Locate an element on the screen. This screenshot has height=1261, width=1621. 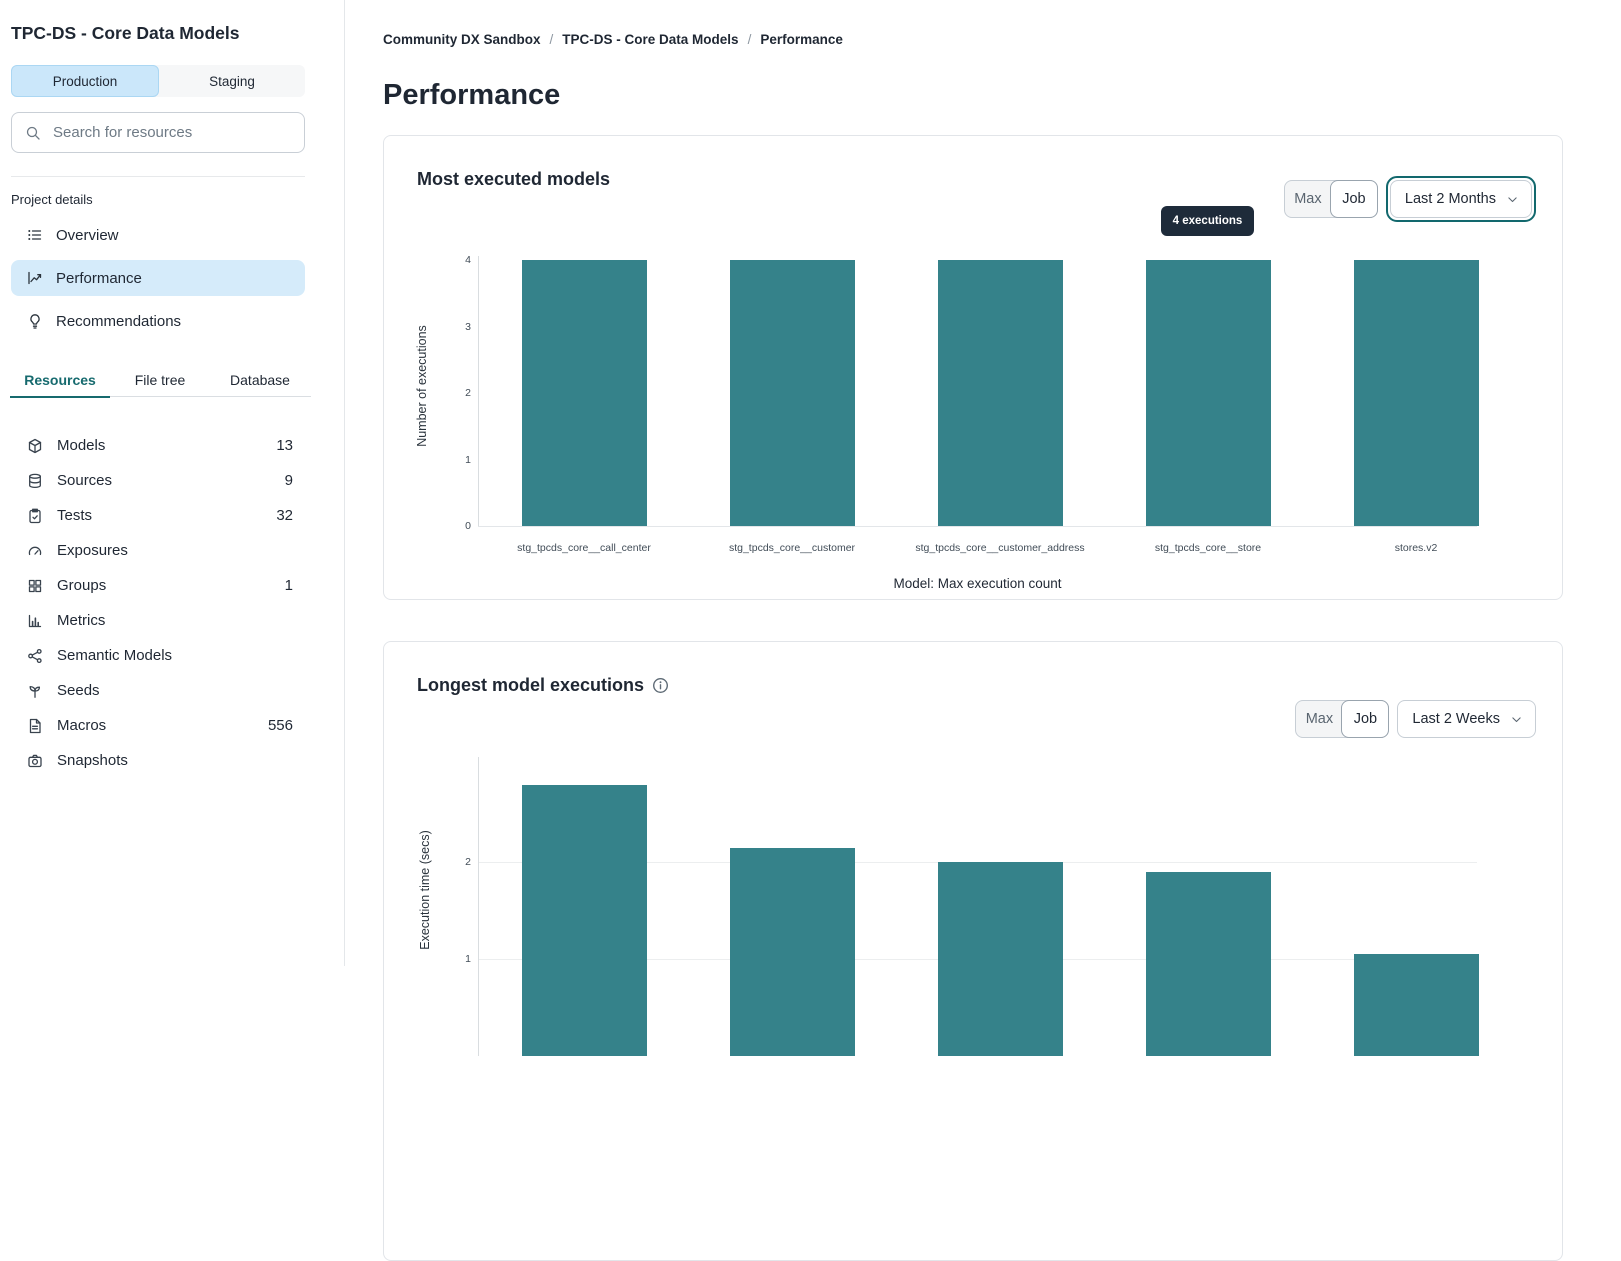
clipboard-icon is located at coordinates (35, 516).